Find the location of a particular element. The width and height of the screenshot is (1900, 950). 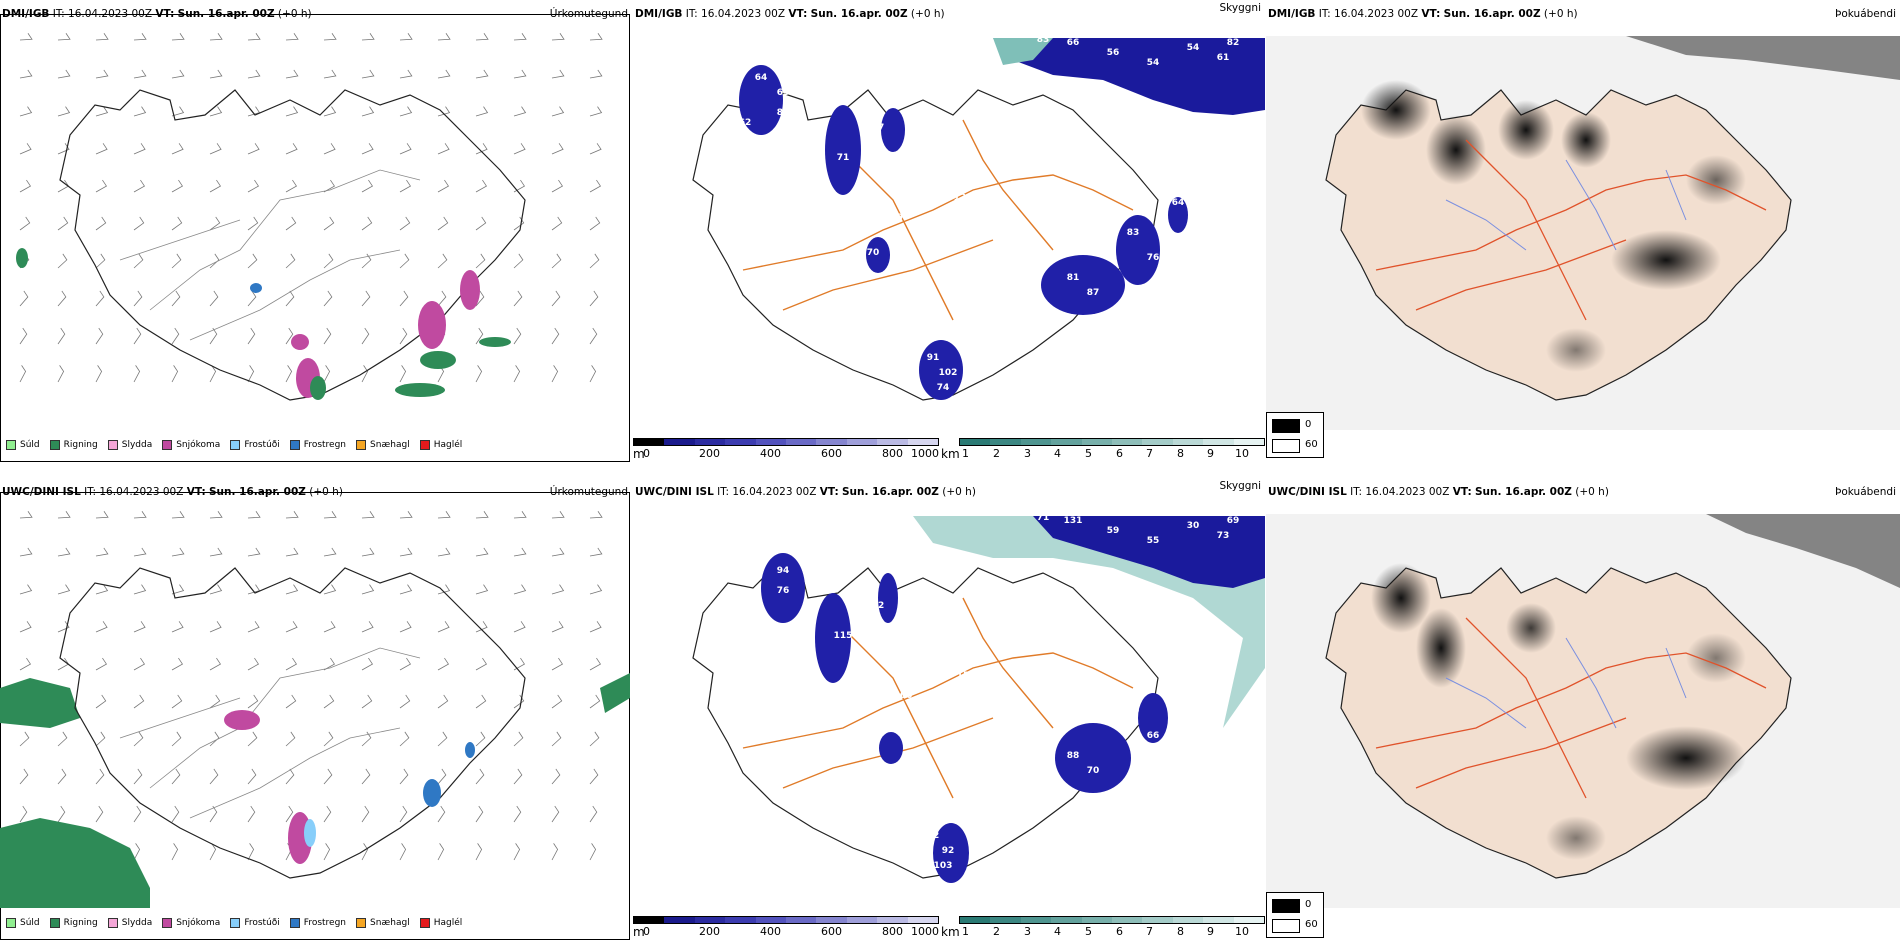

legend-item: Frostúði is located at coordinates (255, 445).